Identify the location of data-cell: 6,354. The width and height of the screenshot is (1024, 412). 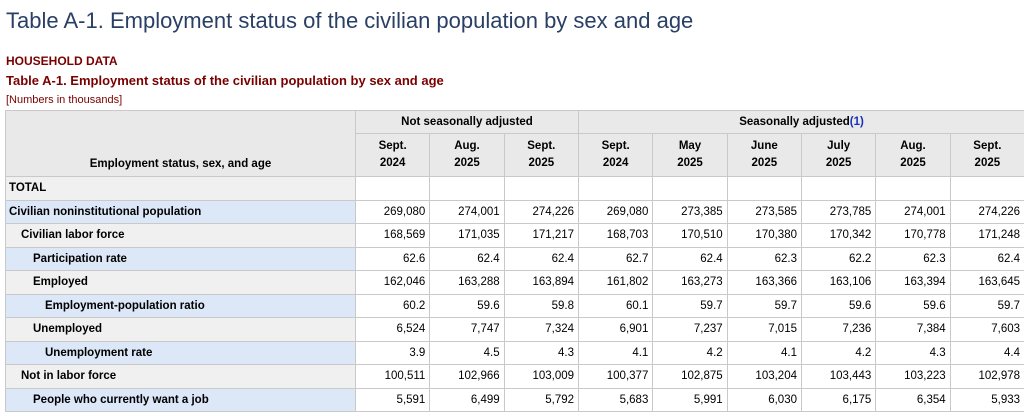
(913, 400).